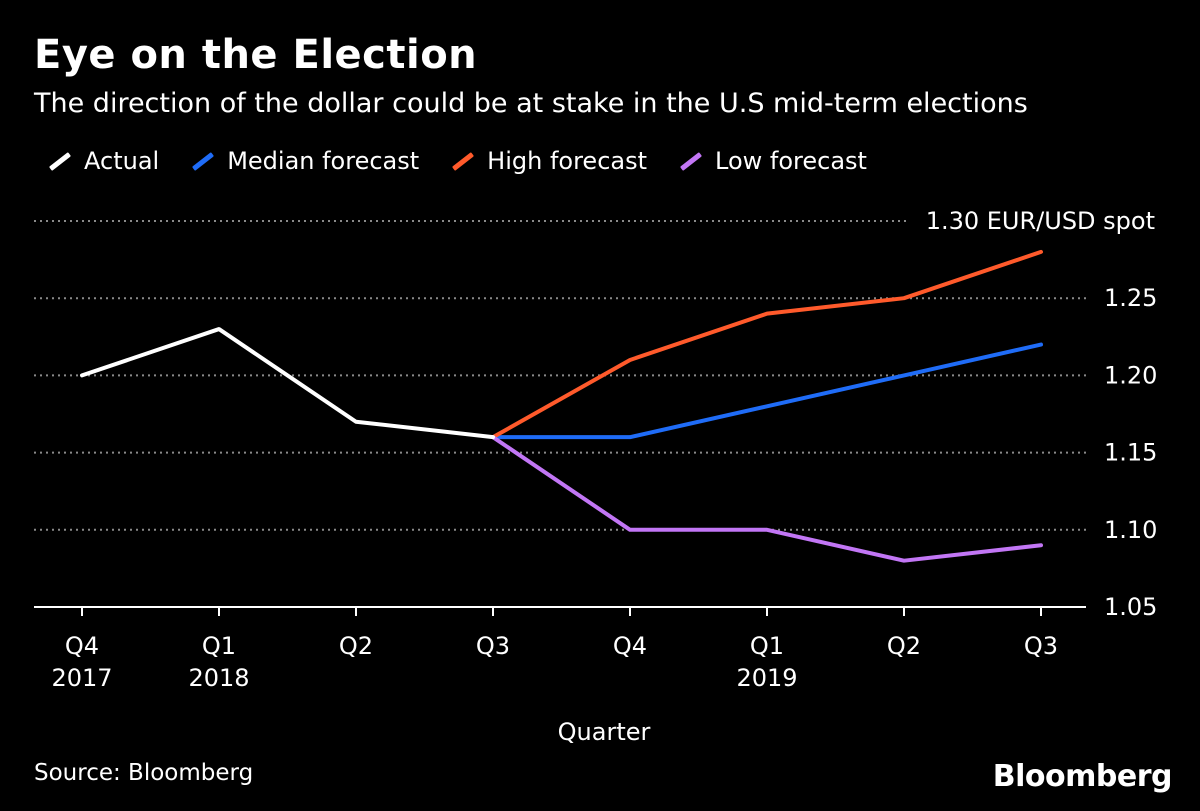  Describe the element at coordinates (1130, 530) in the screenshot. I see `y-tick-label: 1.10` at that location.